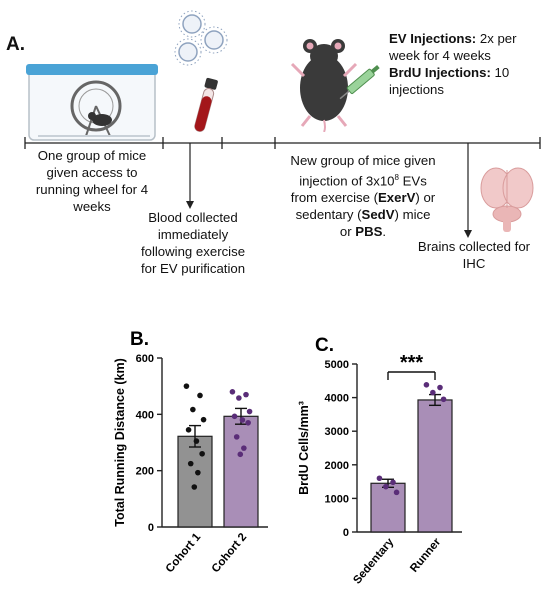  I want to click on chart-c-category-label: Sedentary, so click(373, 561).